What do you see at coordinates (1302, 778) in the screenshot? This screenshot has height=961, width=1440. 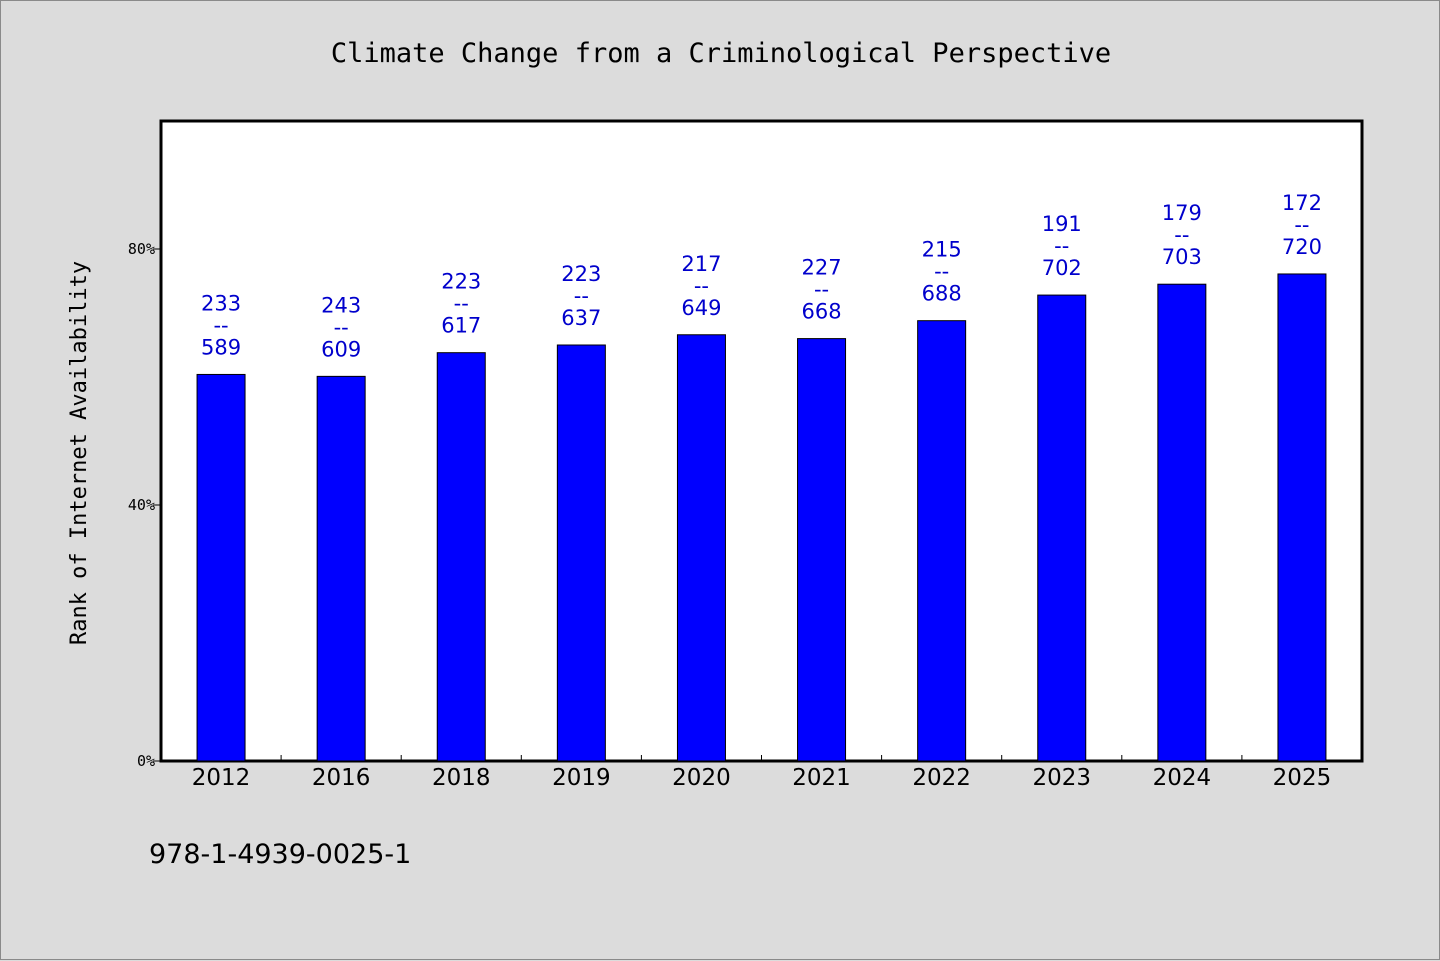 I see `x-tick-label-2025: 2025` at bounding box center [1302, 778].